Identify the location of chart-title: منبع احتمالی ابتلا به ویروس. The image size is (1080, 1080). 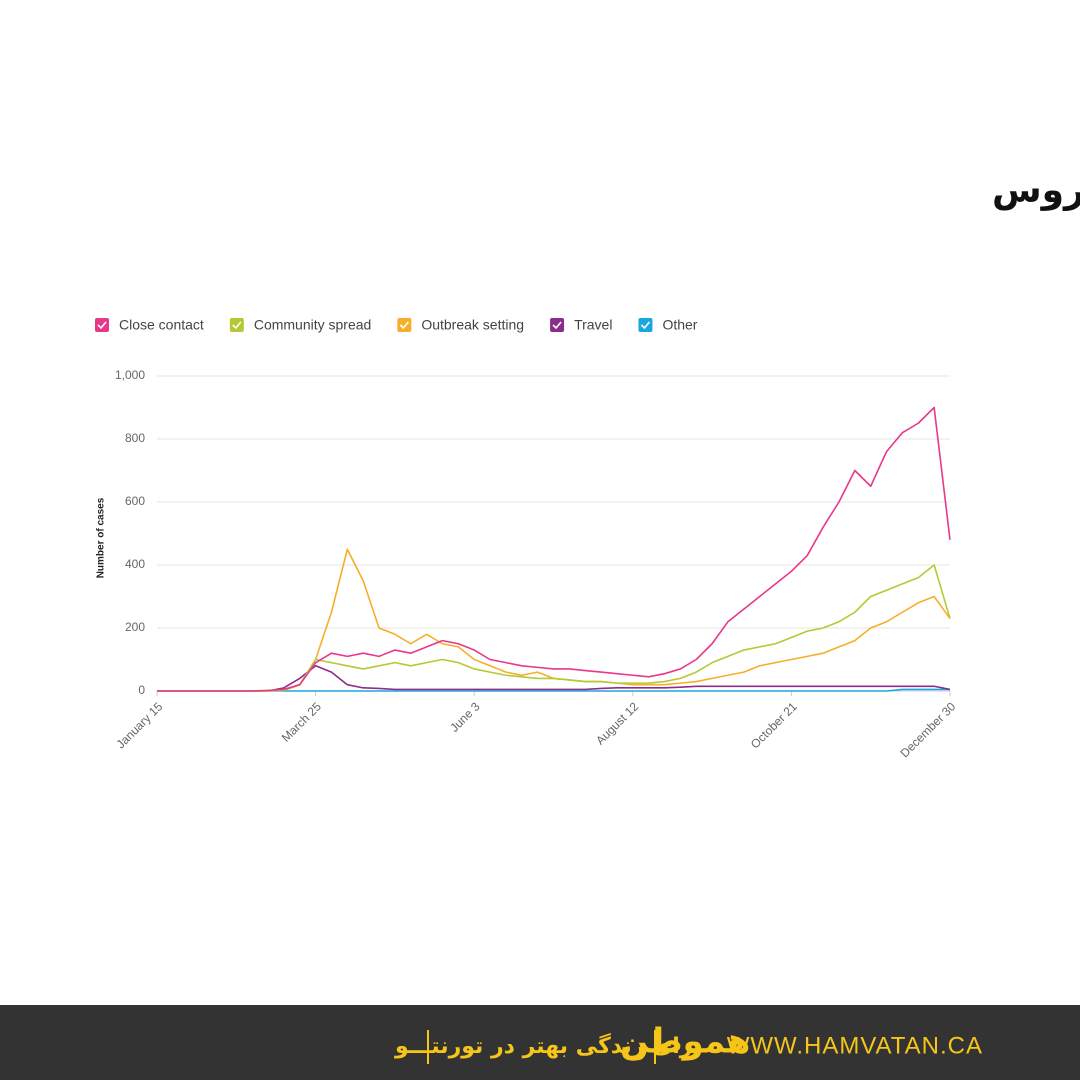
(1036, 190).